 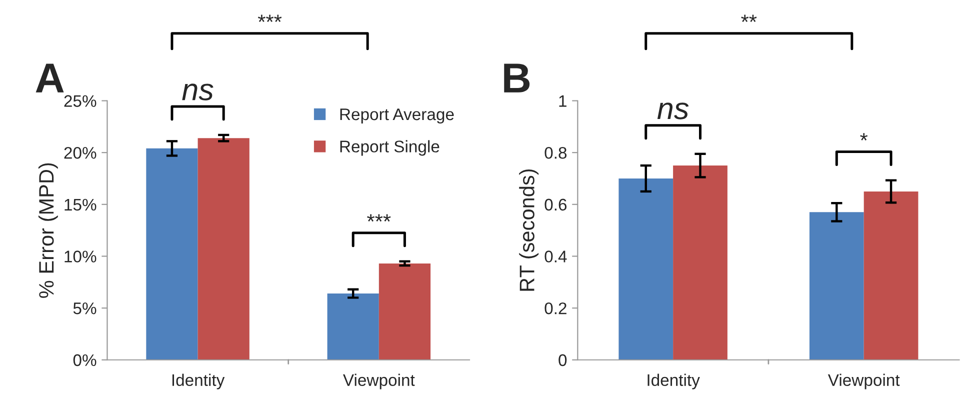 I want to click on chart-title: A, so click(x=50, y=78).